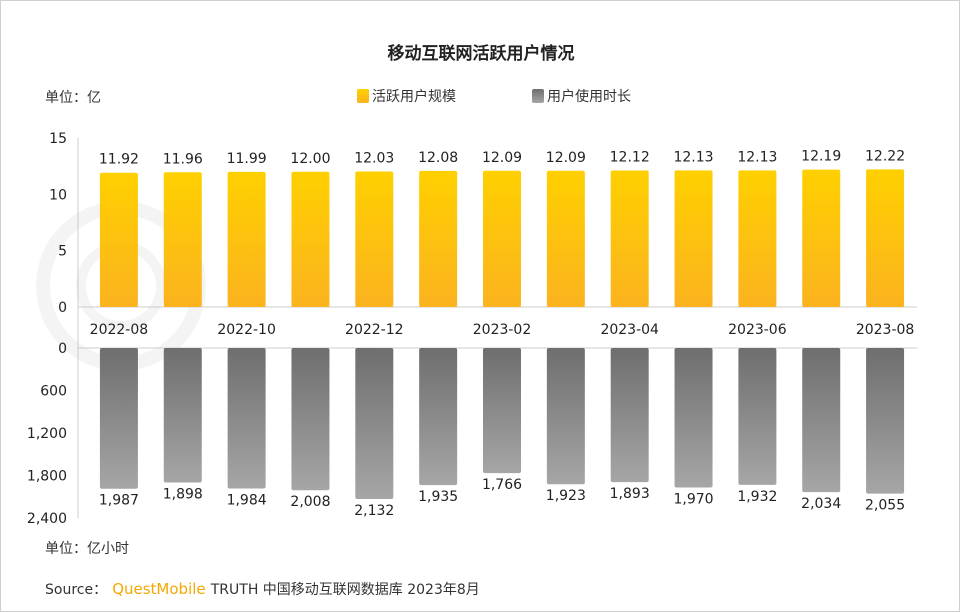 This screenshot has width=960, height=612. What do you see at coordinates (885, 506) in the screenshot?
I see `time-data-label: 2,055` at bounding box center [885, 506].